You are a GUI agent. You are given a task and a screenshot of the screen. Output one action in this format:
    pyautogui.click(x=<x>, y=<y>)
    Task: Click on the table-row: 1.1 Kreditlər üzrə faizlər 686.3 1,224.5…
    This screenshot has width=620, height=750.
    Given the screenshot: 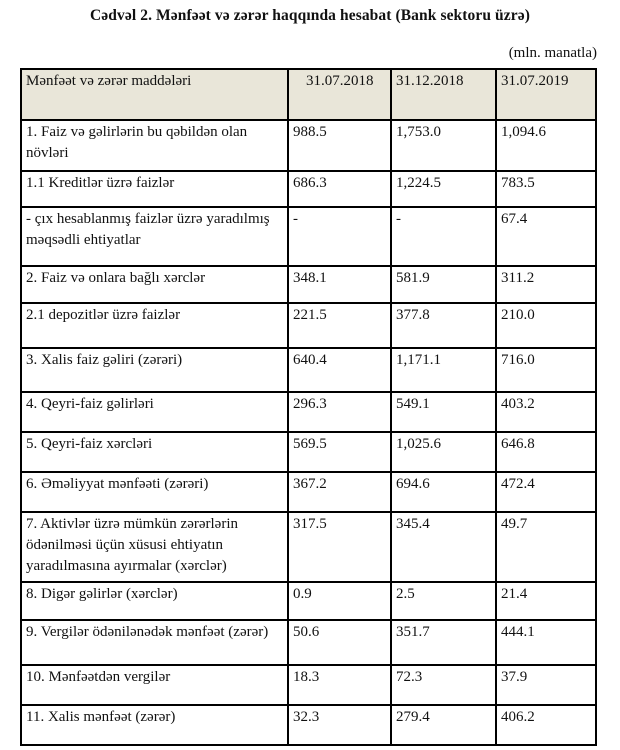 What is the action you would take?
    pyautogui.click(x=308, y=189)
    